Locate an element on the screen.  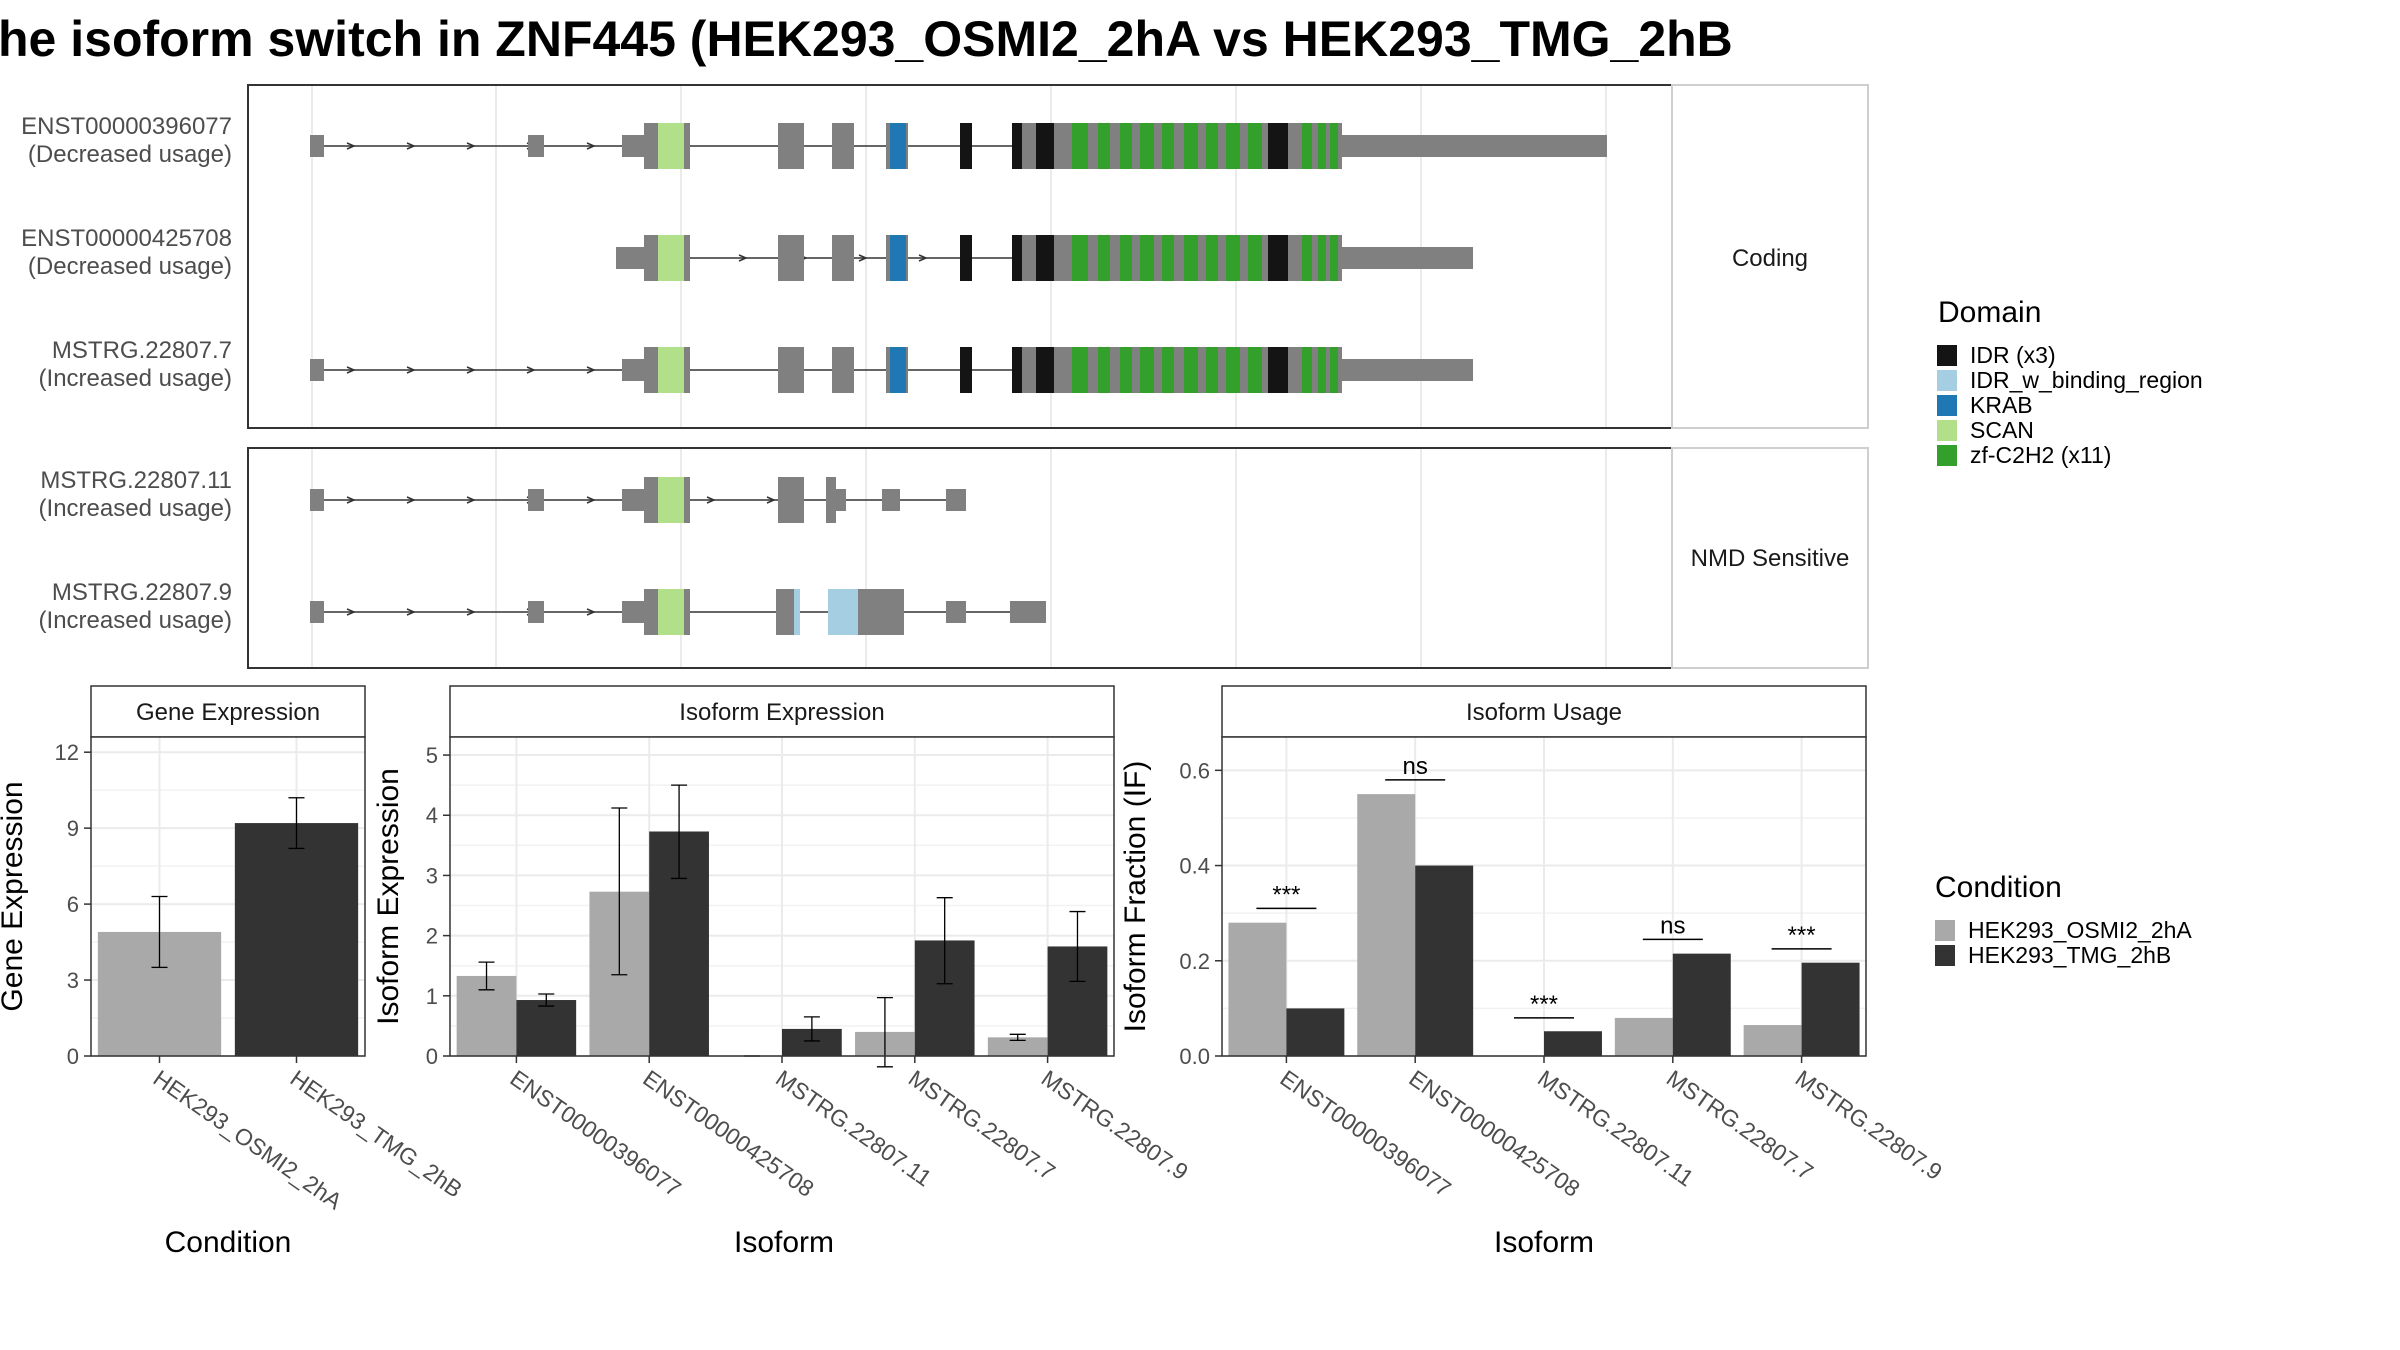
y-tick-label: 0.2 is located at coordinates (1194, 961).